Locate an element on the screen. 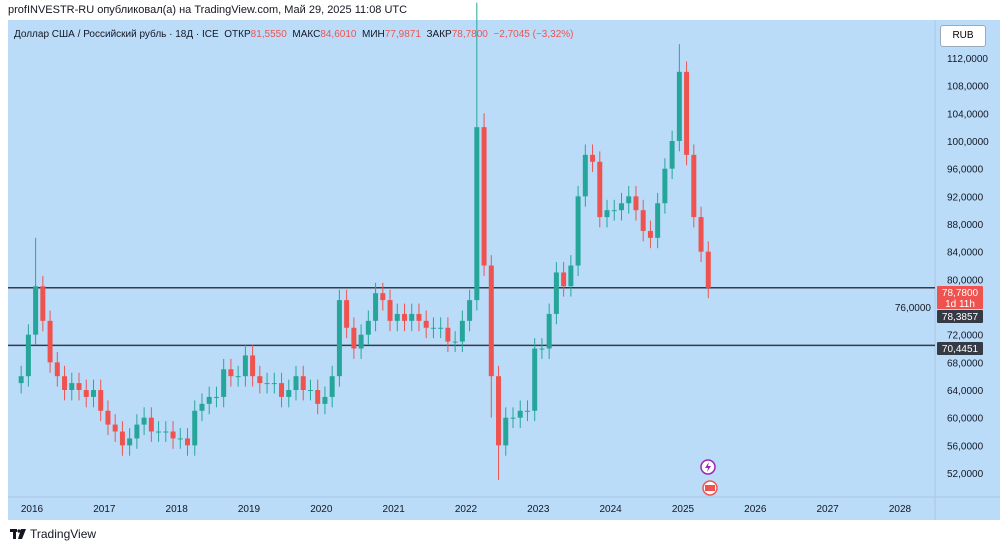  open-label: ОТКР is located at coordinates (237, 34).